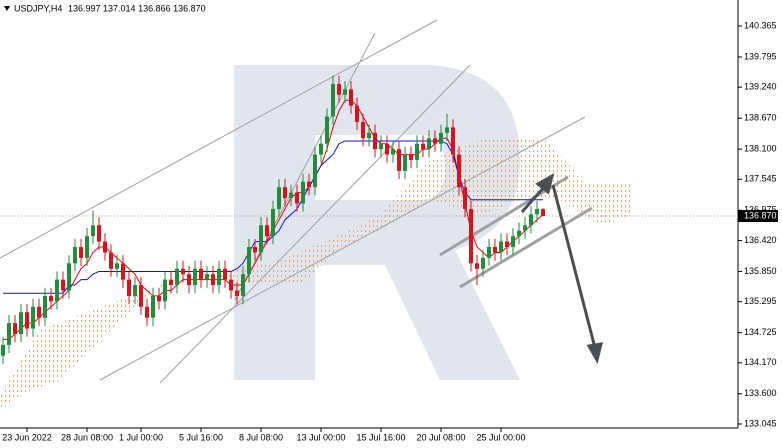 Image resolution: width=782 pixels, height=448 pixels. Describe the element at coordinates (760, 393) in the screenshot. I see `y-tick-label: 133.600` at that location.